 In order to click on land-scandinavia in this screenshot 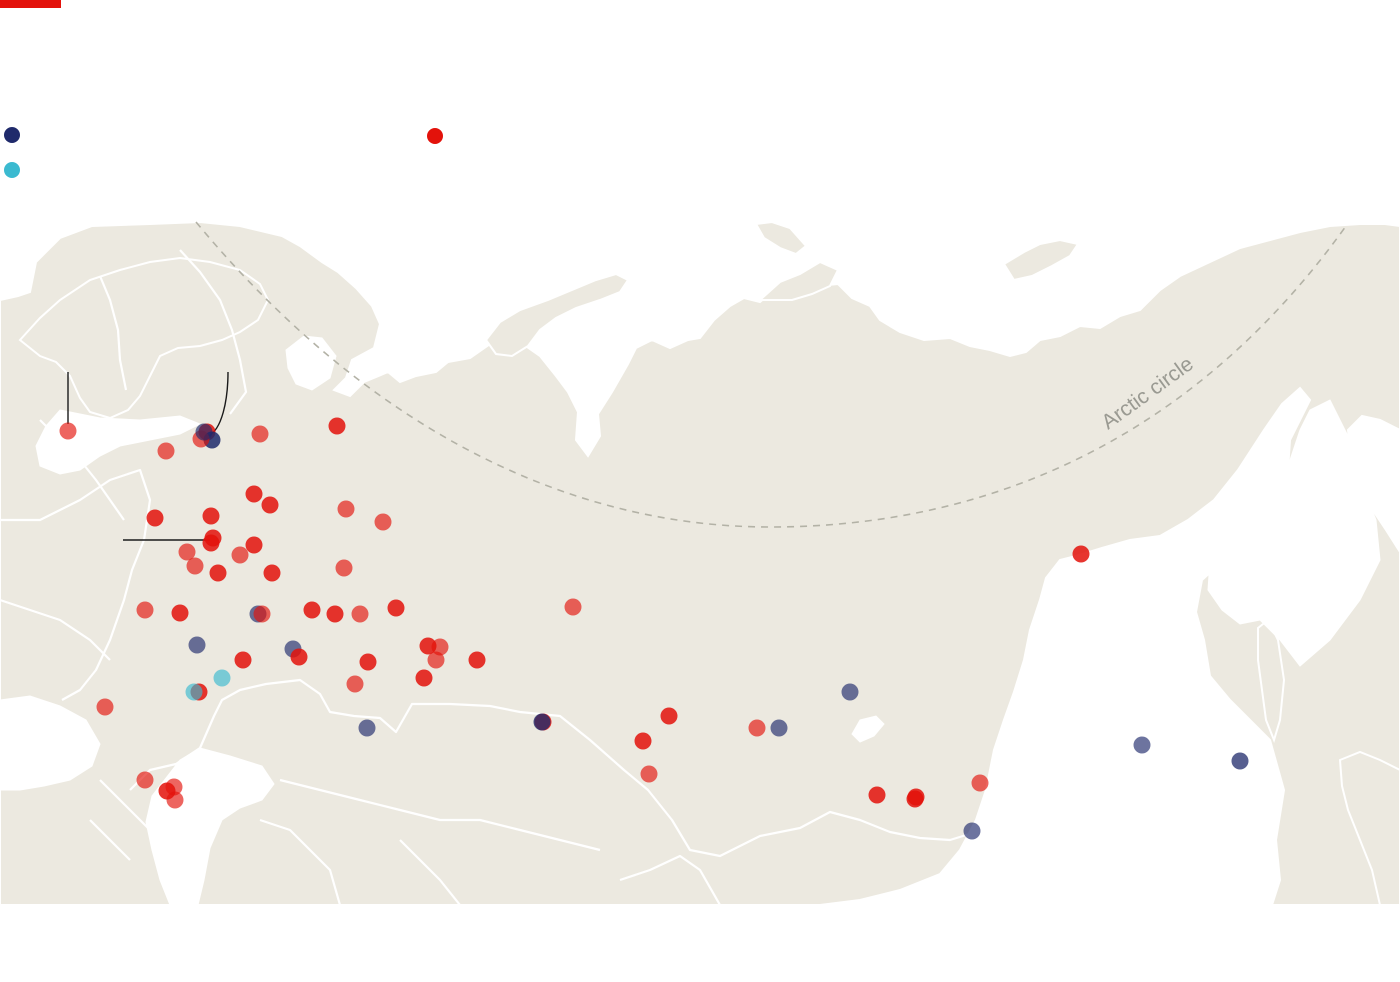, I will do `click(144, 338)`.